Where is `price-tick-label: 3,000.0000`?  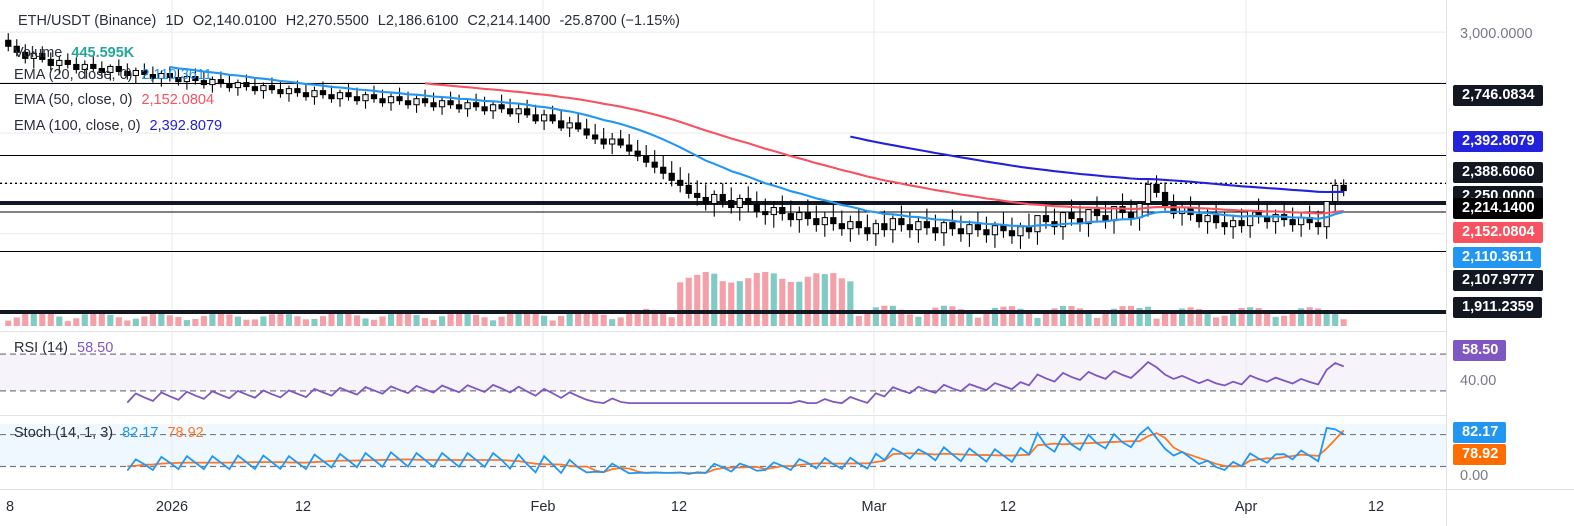 price-tick-label: 3,000.0000 is located at coordinates (1496, 34).